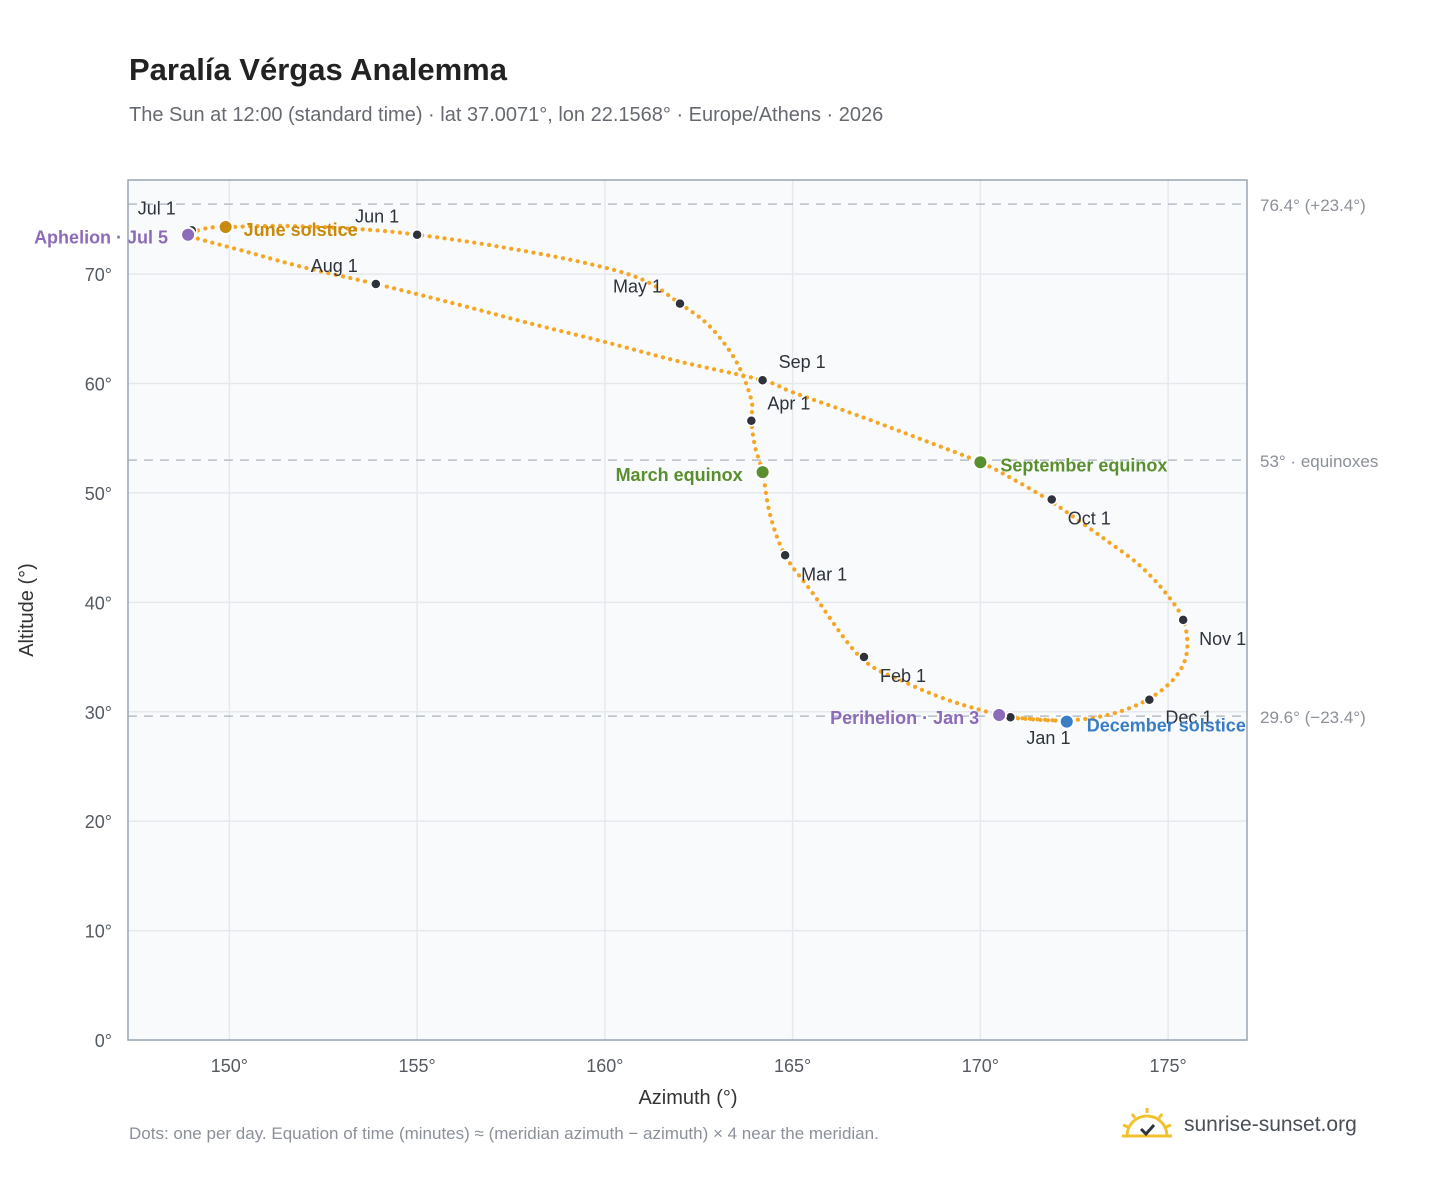 Image resolution: width=1448 pixels, height=1188 pixels. Describe the element at coordinates (1319, 461) in the screenshot. I see `reference-line-label: 53° · equinoxes` at that location.